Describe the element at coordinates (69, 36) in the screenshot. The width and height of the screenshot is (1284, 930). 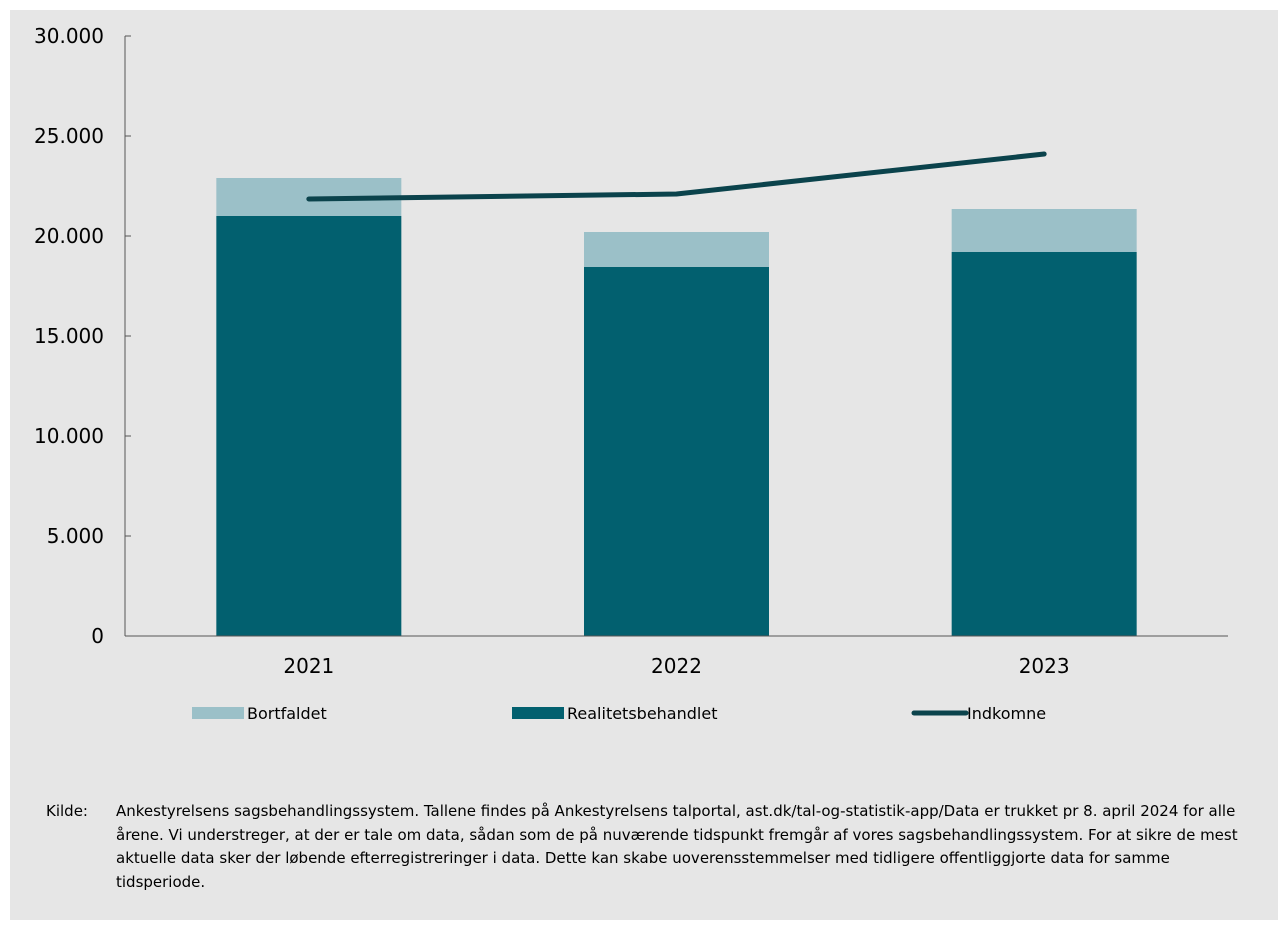
I see `y-tick-label-30000: 30.000` at that location.